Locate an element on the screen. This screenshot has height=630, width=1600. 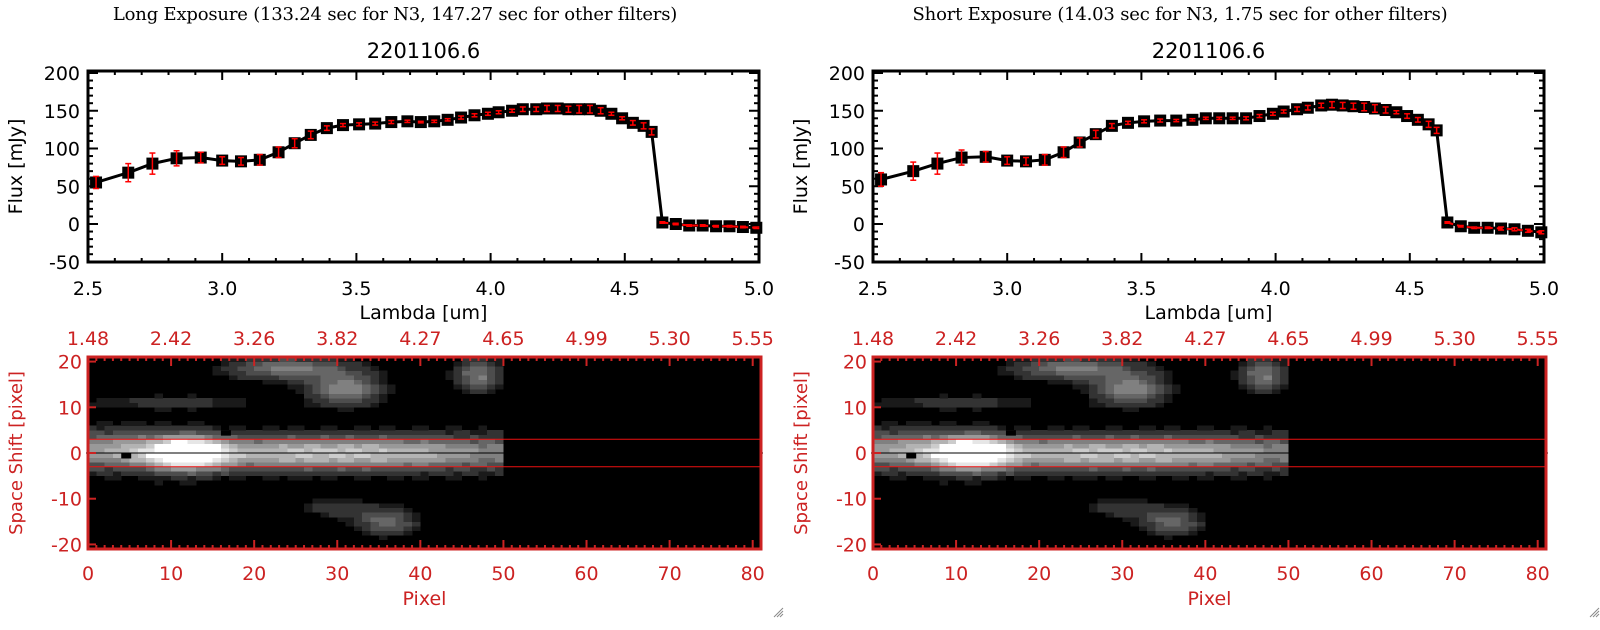
x-tick-label: 30 is located at coordinates (1122, 574).